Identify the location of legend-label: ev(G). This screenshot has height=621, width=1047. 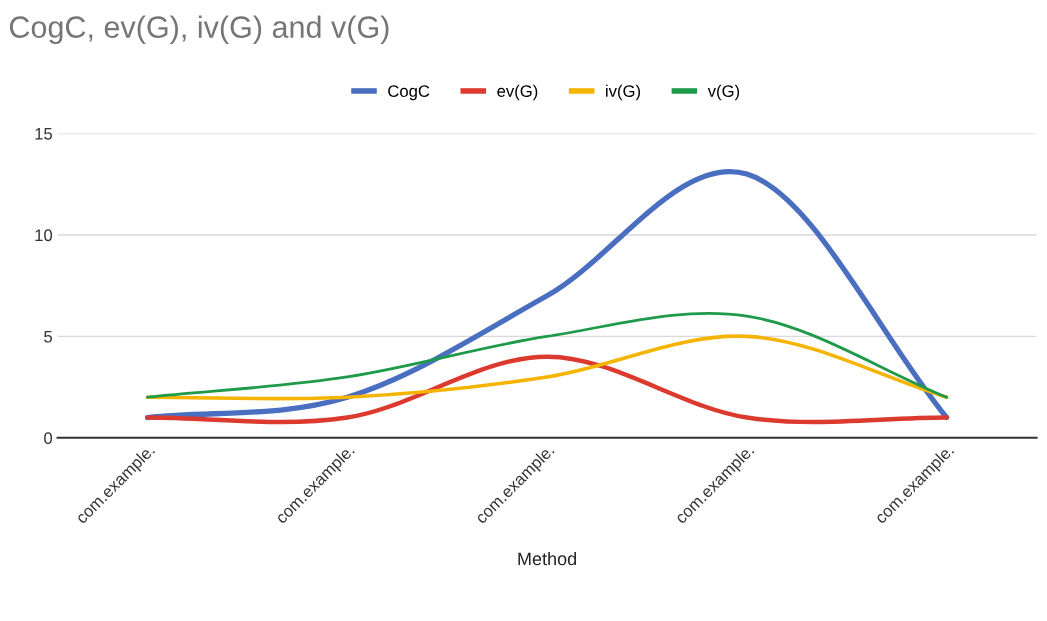
(517, 92).